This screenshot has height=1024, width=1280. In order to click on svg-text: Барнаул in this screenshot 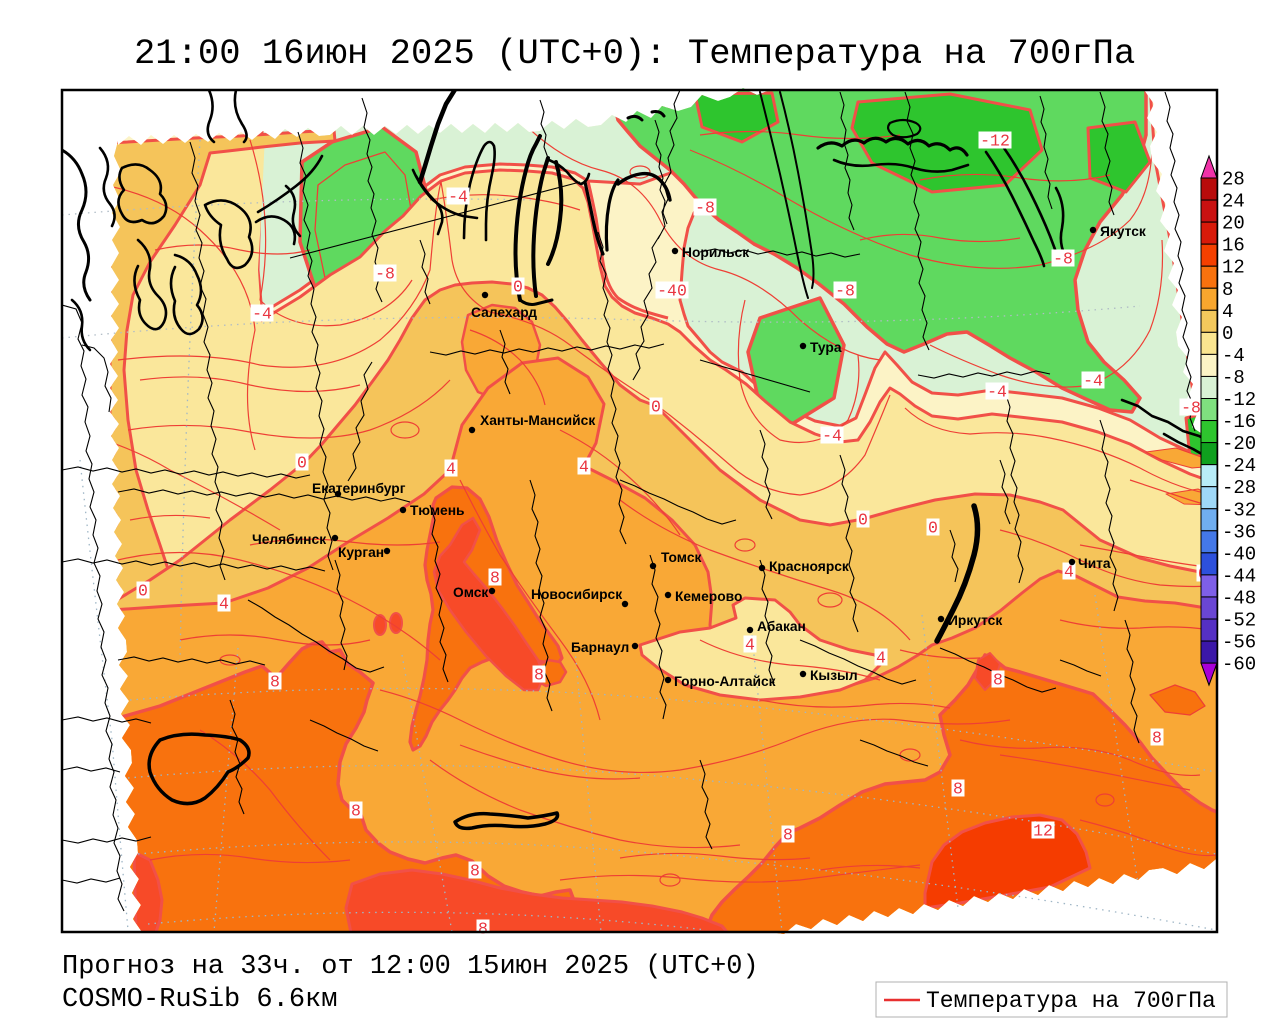, I will do `click(600, 647)`.